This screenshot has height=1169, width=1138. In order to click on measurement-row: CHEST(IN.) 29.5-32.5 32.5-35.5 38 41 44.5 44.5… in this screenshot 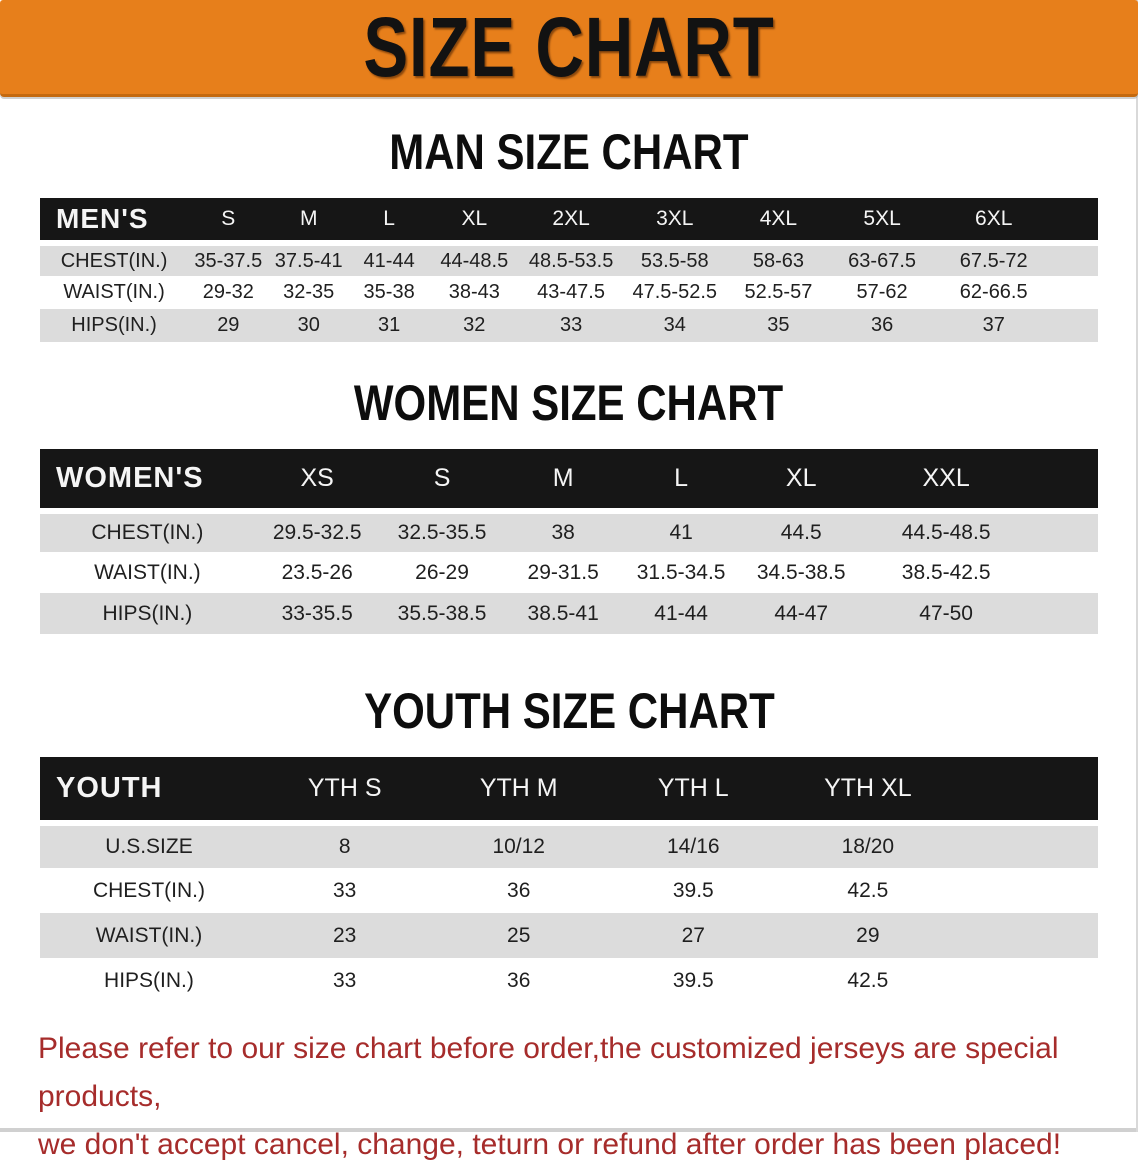, I will do `click(569, 530)`.